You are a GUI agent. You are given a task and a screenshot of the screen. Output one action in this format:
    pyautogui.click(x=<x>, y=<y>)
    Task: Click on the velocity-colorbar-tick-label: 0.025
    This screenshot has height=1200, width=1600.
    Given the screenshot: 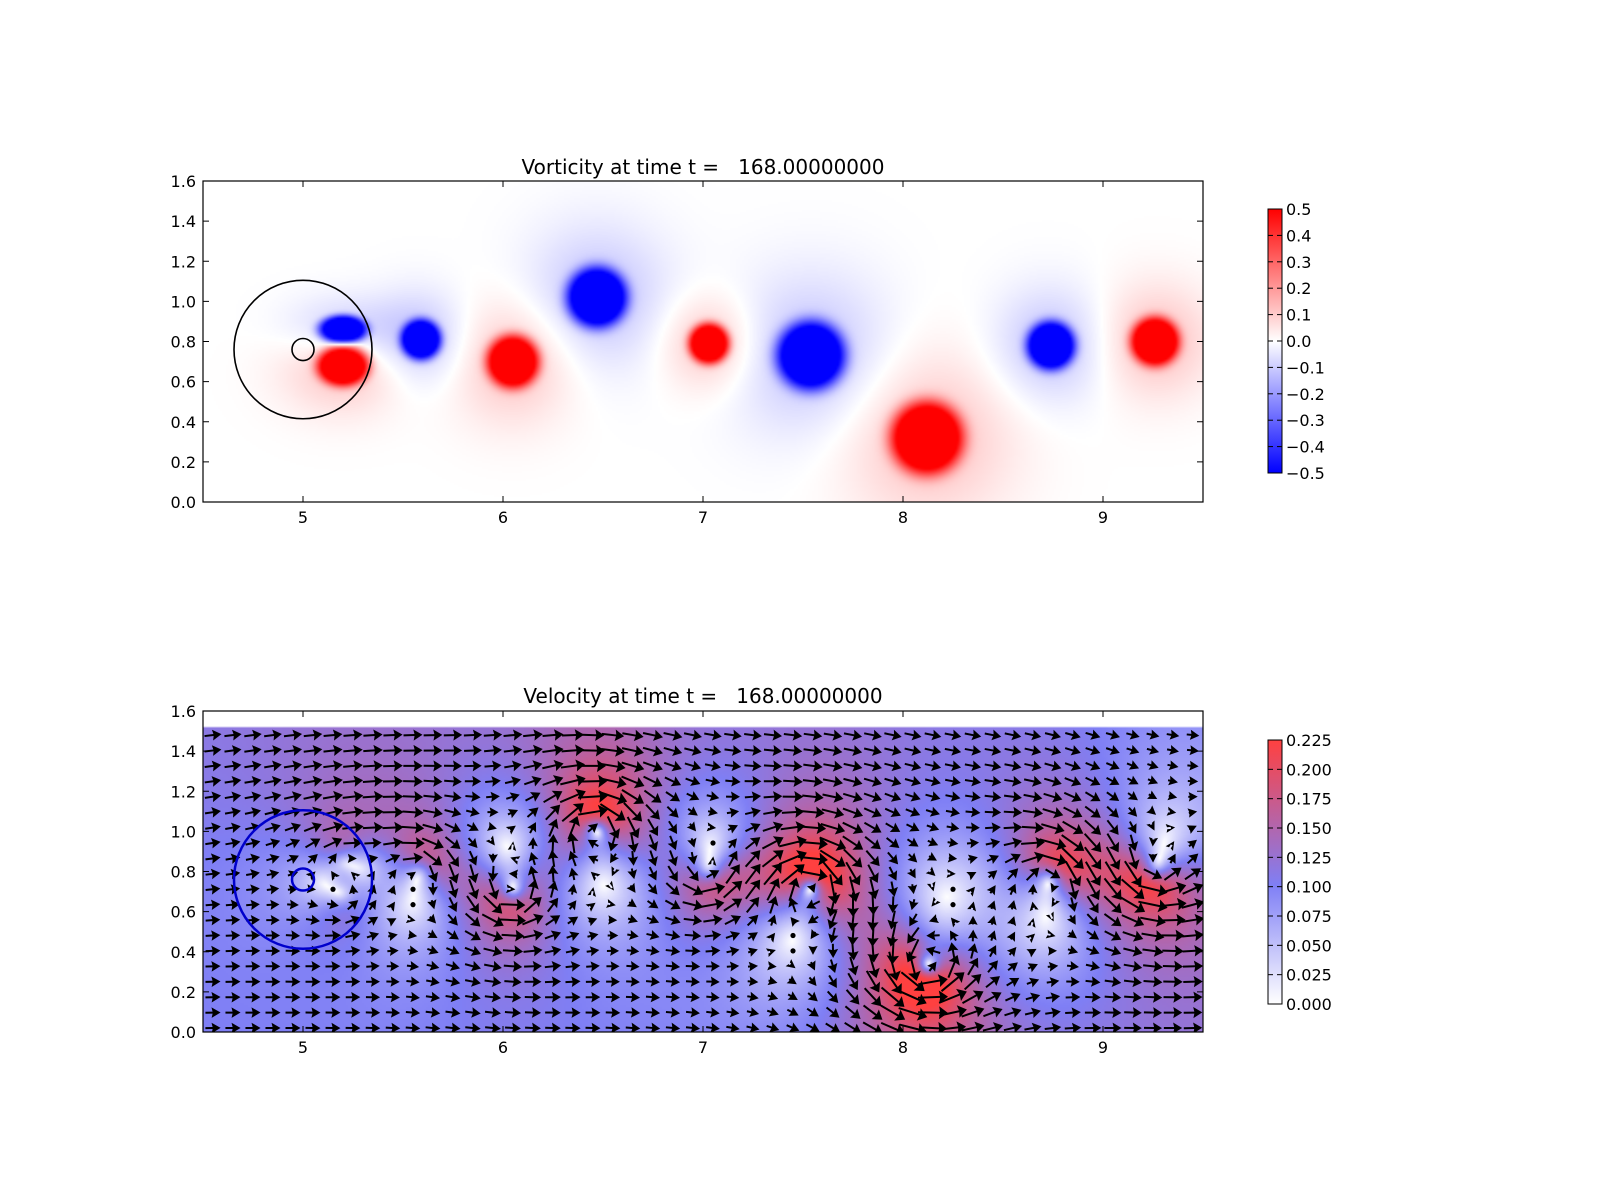 What is the action you would take?
    pyautogui.click(x=1309, y=975)
    